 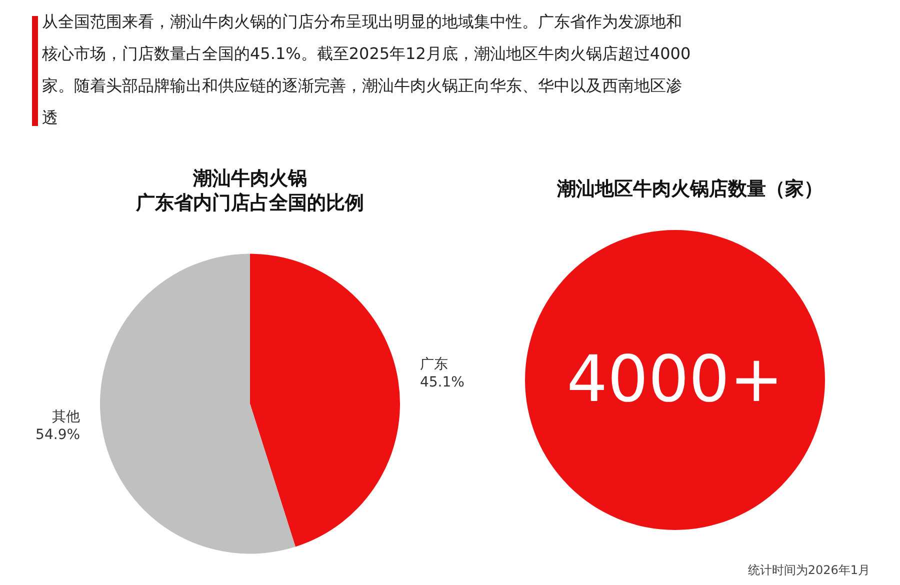 I want to click on chart-subtitle: 广东省内门店占全国的比例, so click(x=249, y=203).